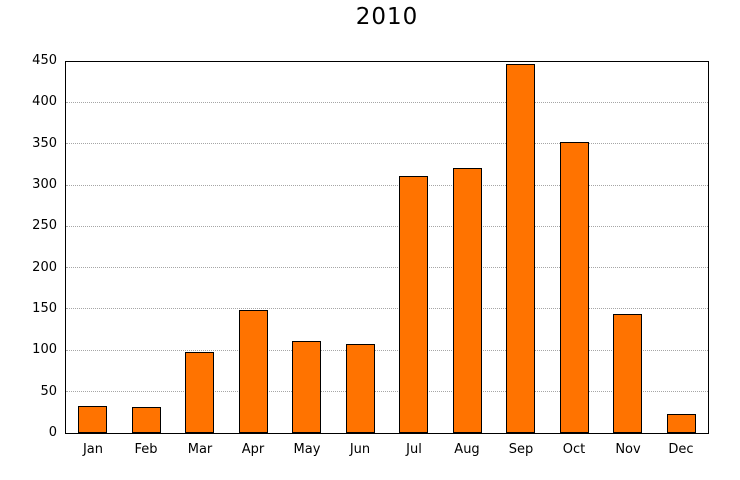 The height and width of the screenshot is (480, 740). I want to click on x-tick-label: Feb, so click(146, 449).